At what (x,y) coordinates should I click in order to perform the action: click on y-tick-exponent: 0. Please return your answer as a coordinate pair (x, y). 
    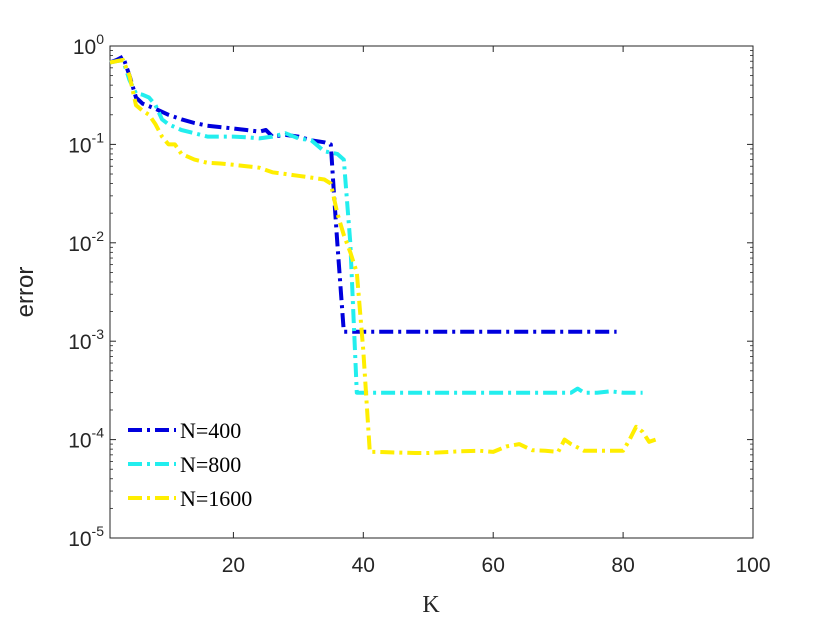
    Looking at the image, I should click on (100, 39).